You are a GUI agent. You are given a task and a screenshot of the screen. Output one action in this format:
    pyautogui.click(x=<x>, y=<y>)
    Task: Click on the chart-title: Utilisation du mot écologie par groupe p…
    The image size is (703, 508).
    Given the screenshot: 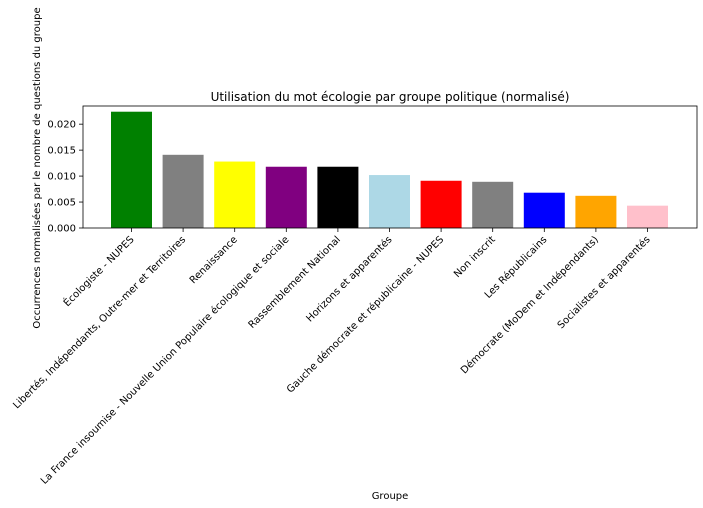 What is the action you would take?
    pyautogui.click(x=390, y=97)
    